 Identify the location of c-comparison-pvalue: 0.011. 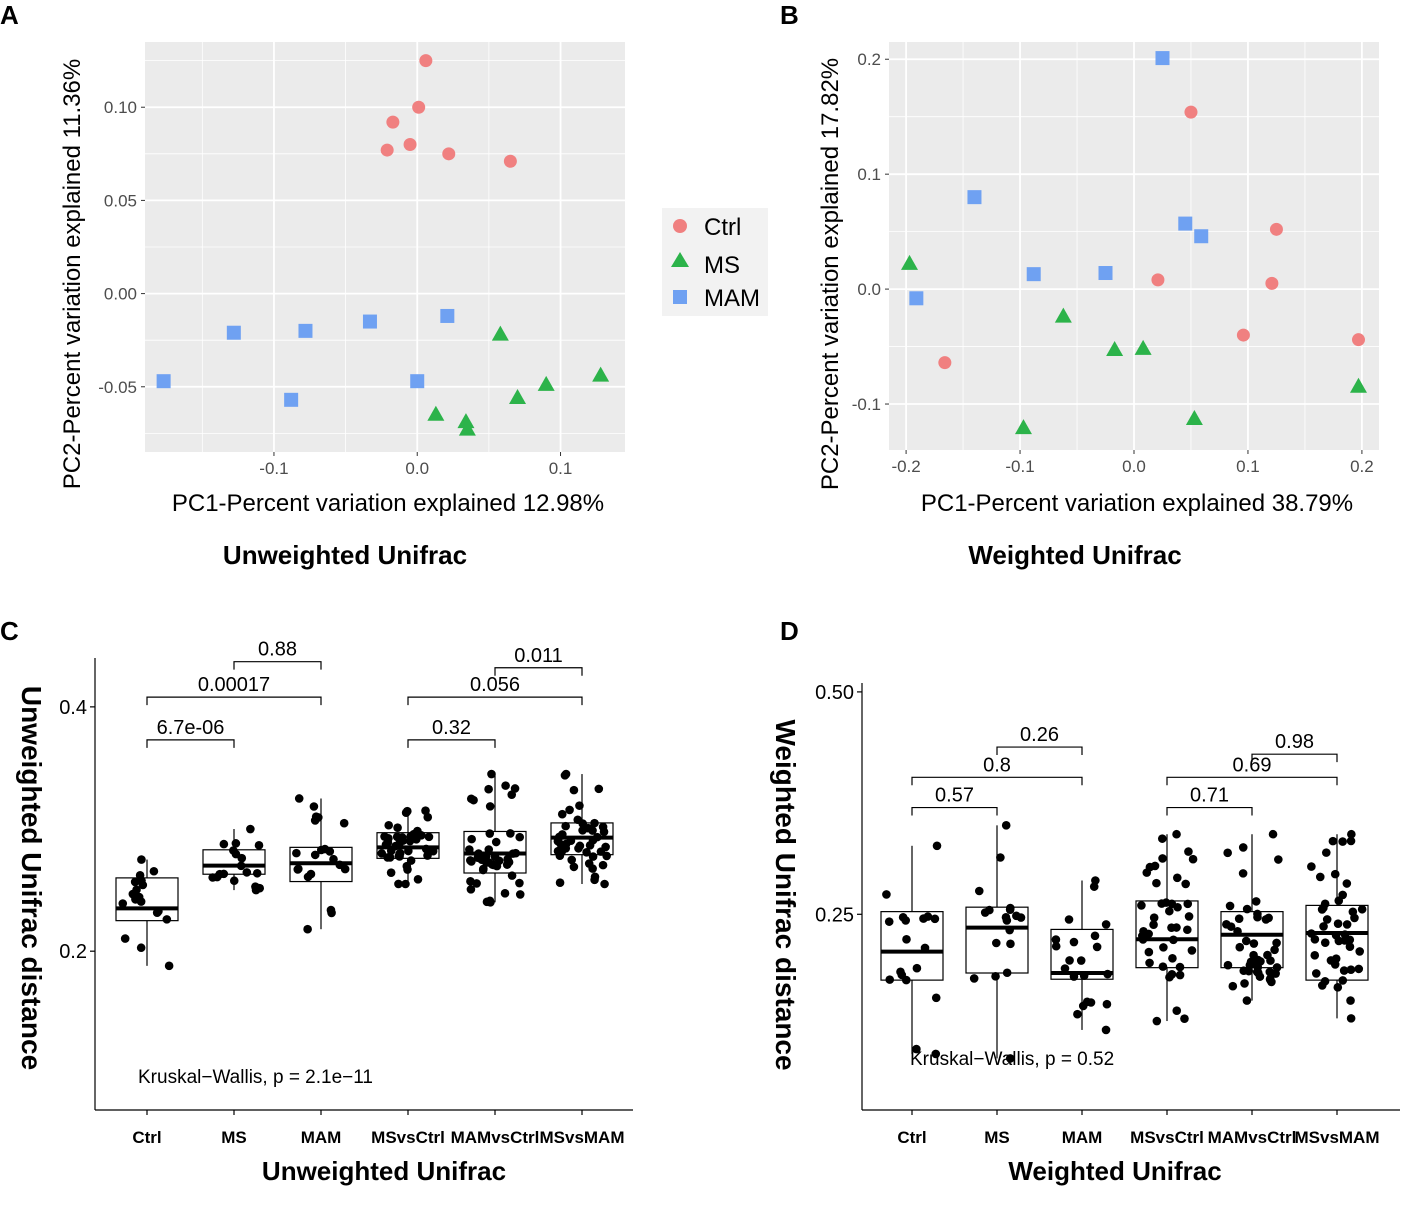
(538, 656).